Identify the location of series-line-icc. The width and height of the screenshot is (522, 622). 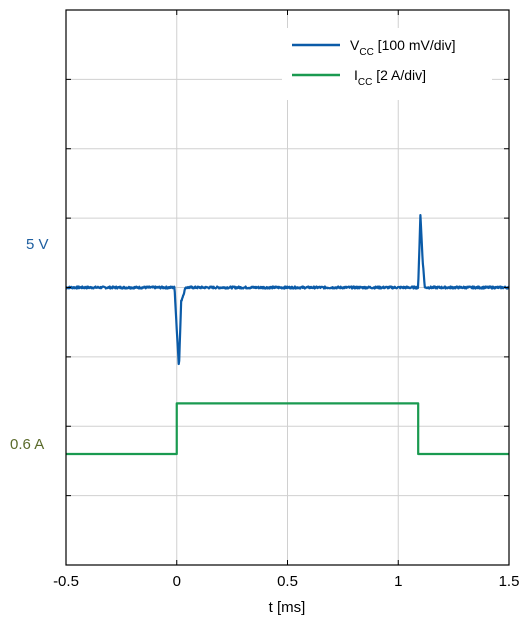
(287, 429).